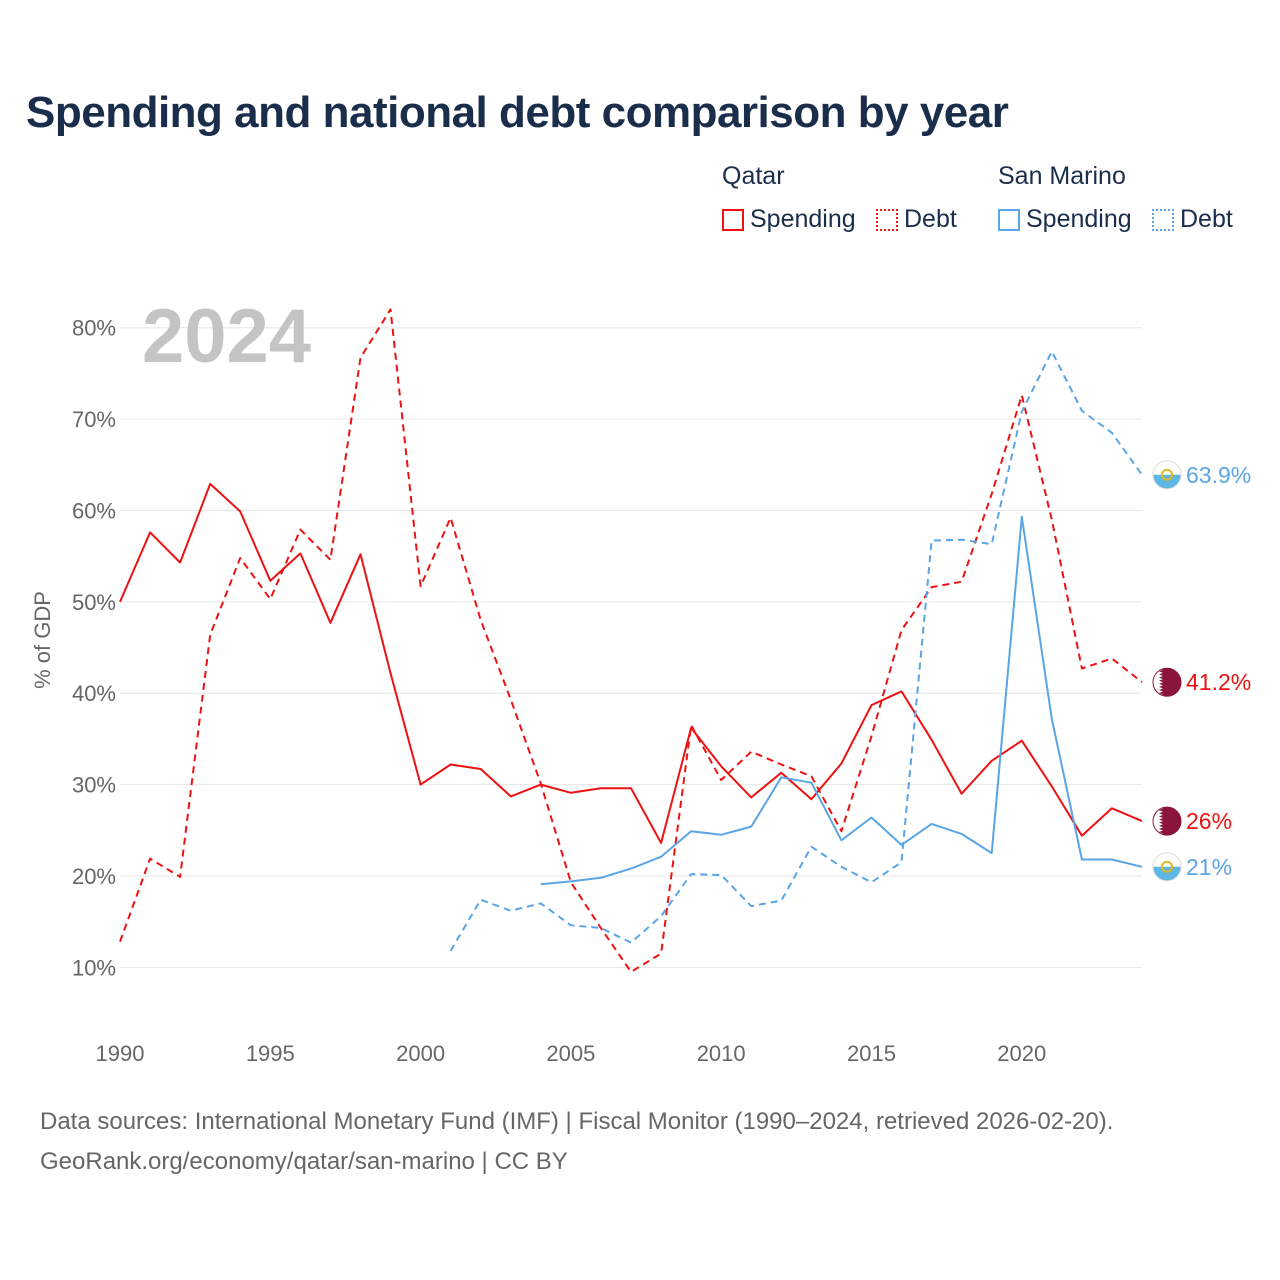 Image resolution: width=1280 pixels, height=1280 pixels. Describe the element at coordinates (94, 967) in the screenshot. I see `y-tick-label: 10%` at that location.